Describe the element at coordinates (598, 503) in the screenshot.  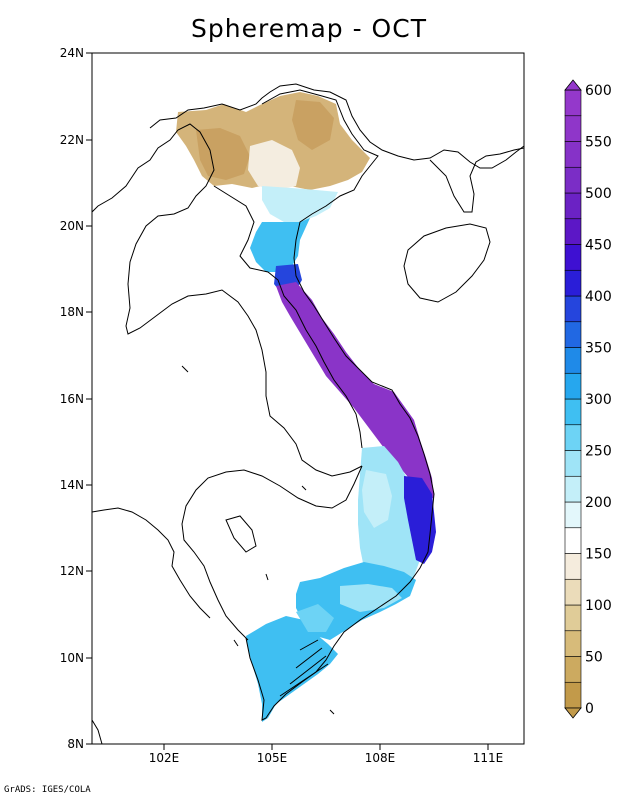
I see `colorbar-label: 200` at that location.